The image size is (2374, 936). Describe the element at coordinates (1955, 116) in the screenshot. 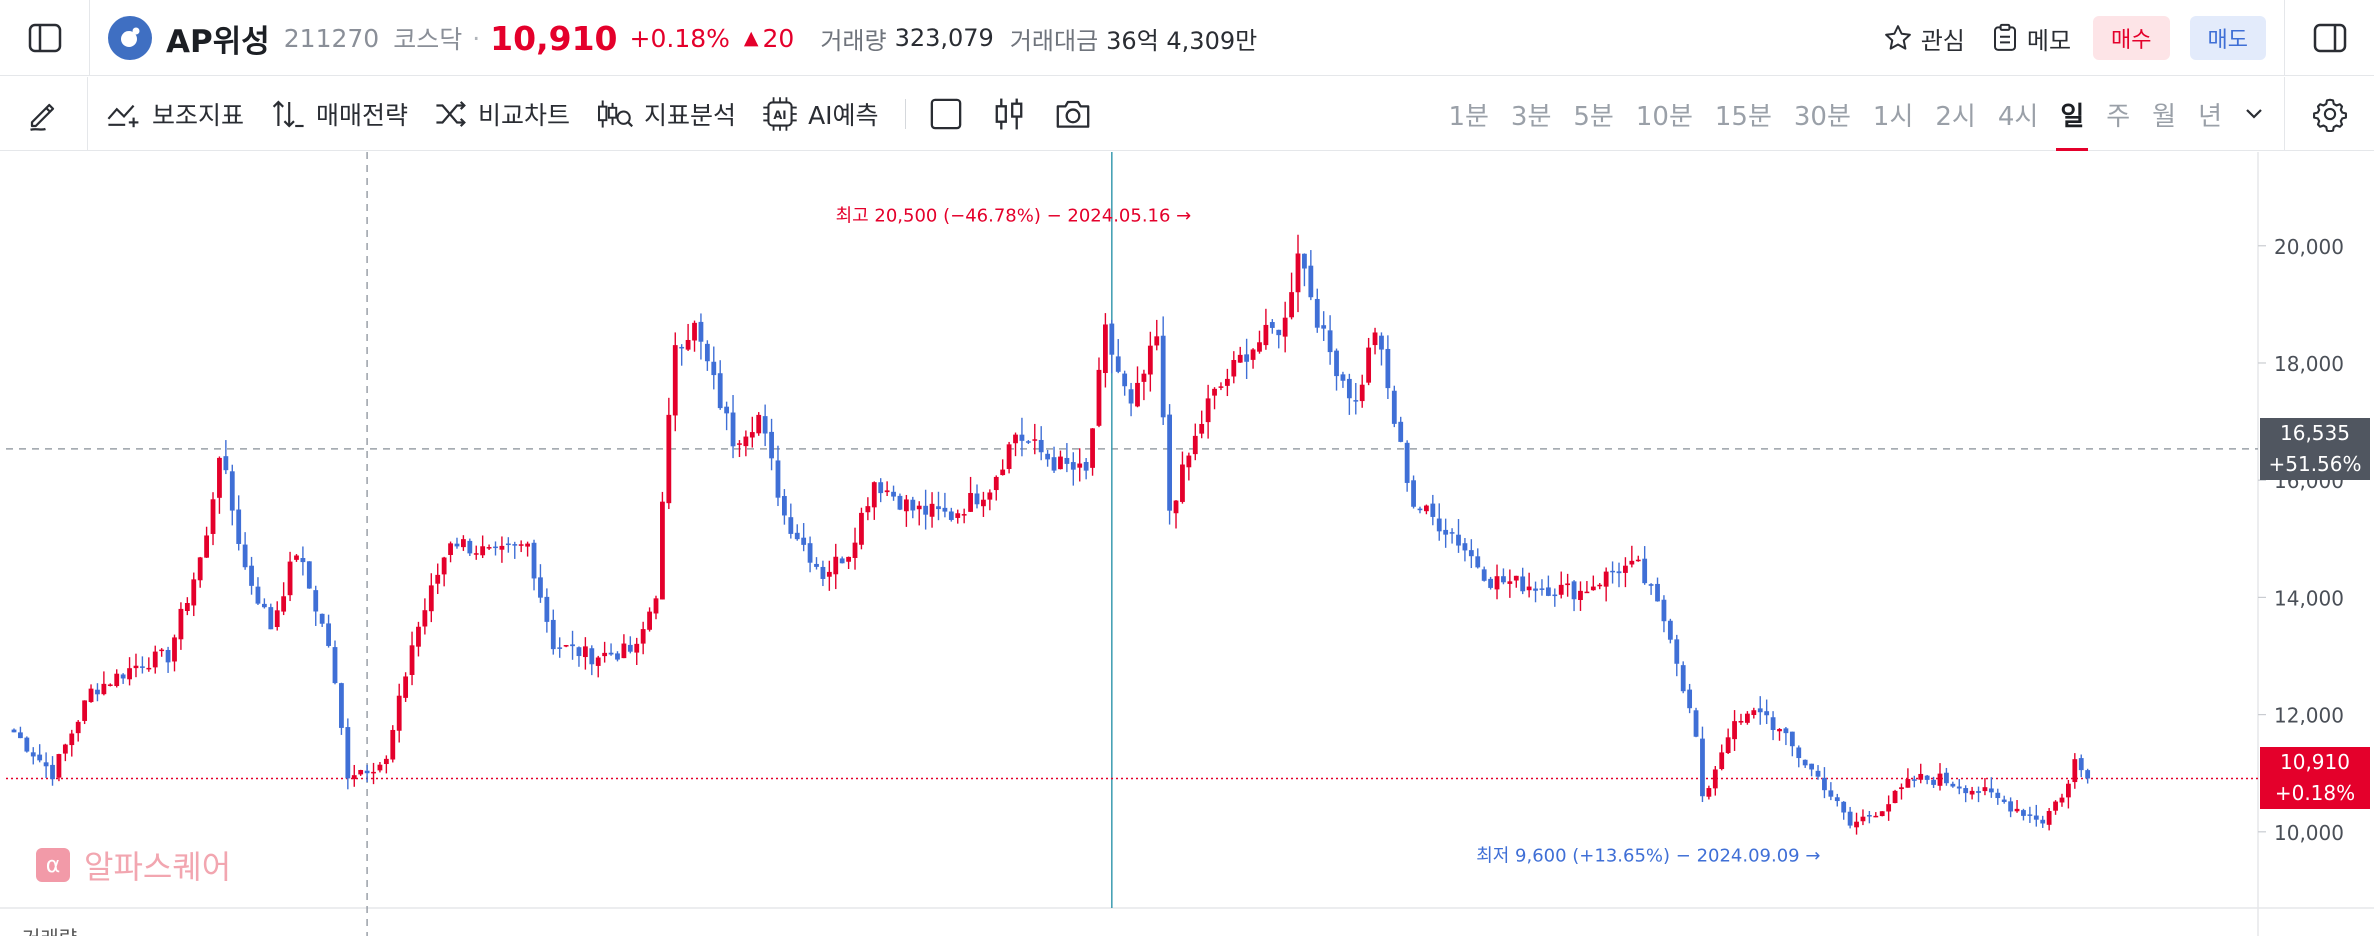

I see `period-tab-7: 2시` at that location.